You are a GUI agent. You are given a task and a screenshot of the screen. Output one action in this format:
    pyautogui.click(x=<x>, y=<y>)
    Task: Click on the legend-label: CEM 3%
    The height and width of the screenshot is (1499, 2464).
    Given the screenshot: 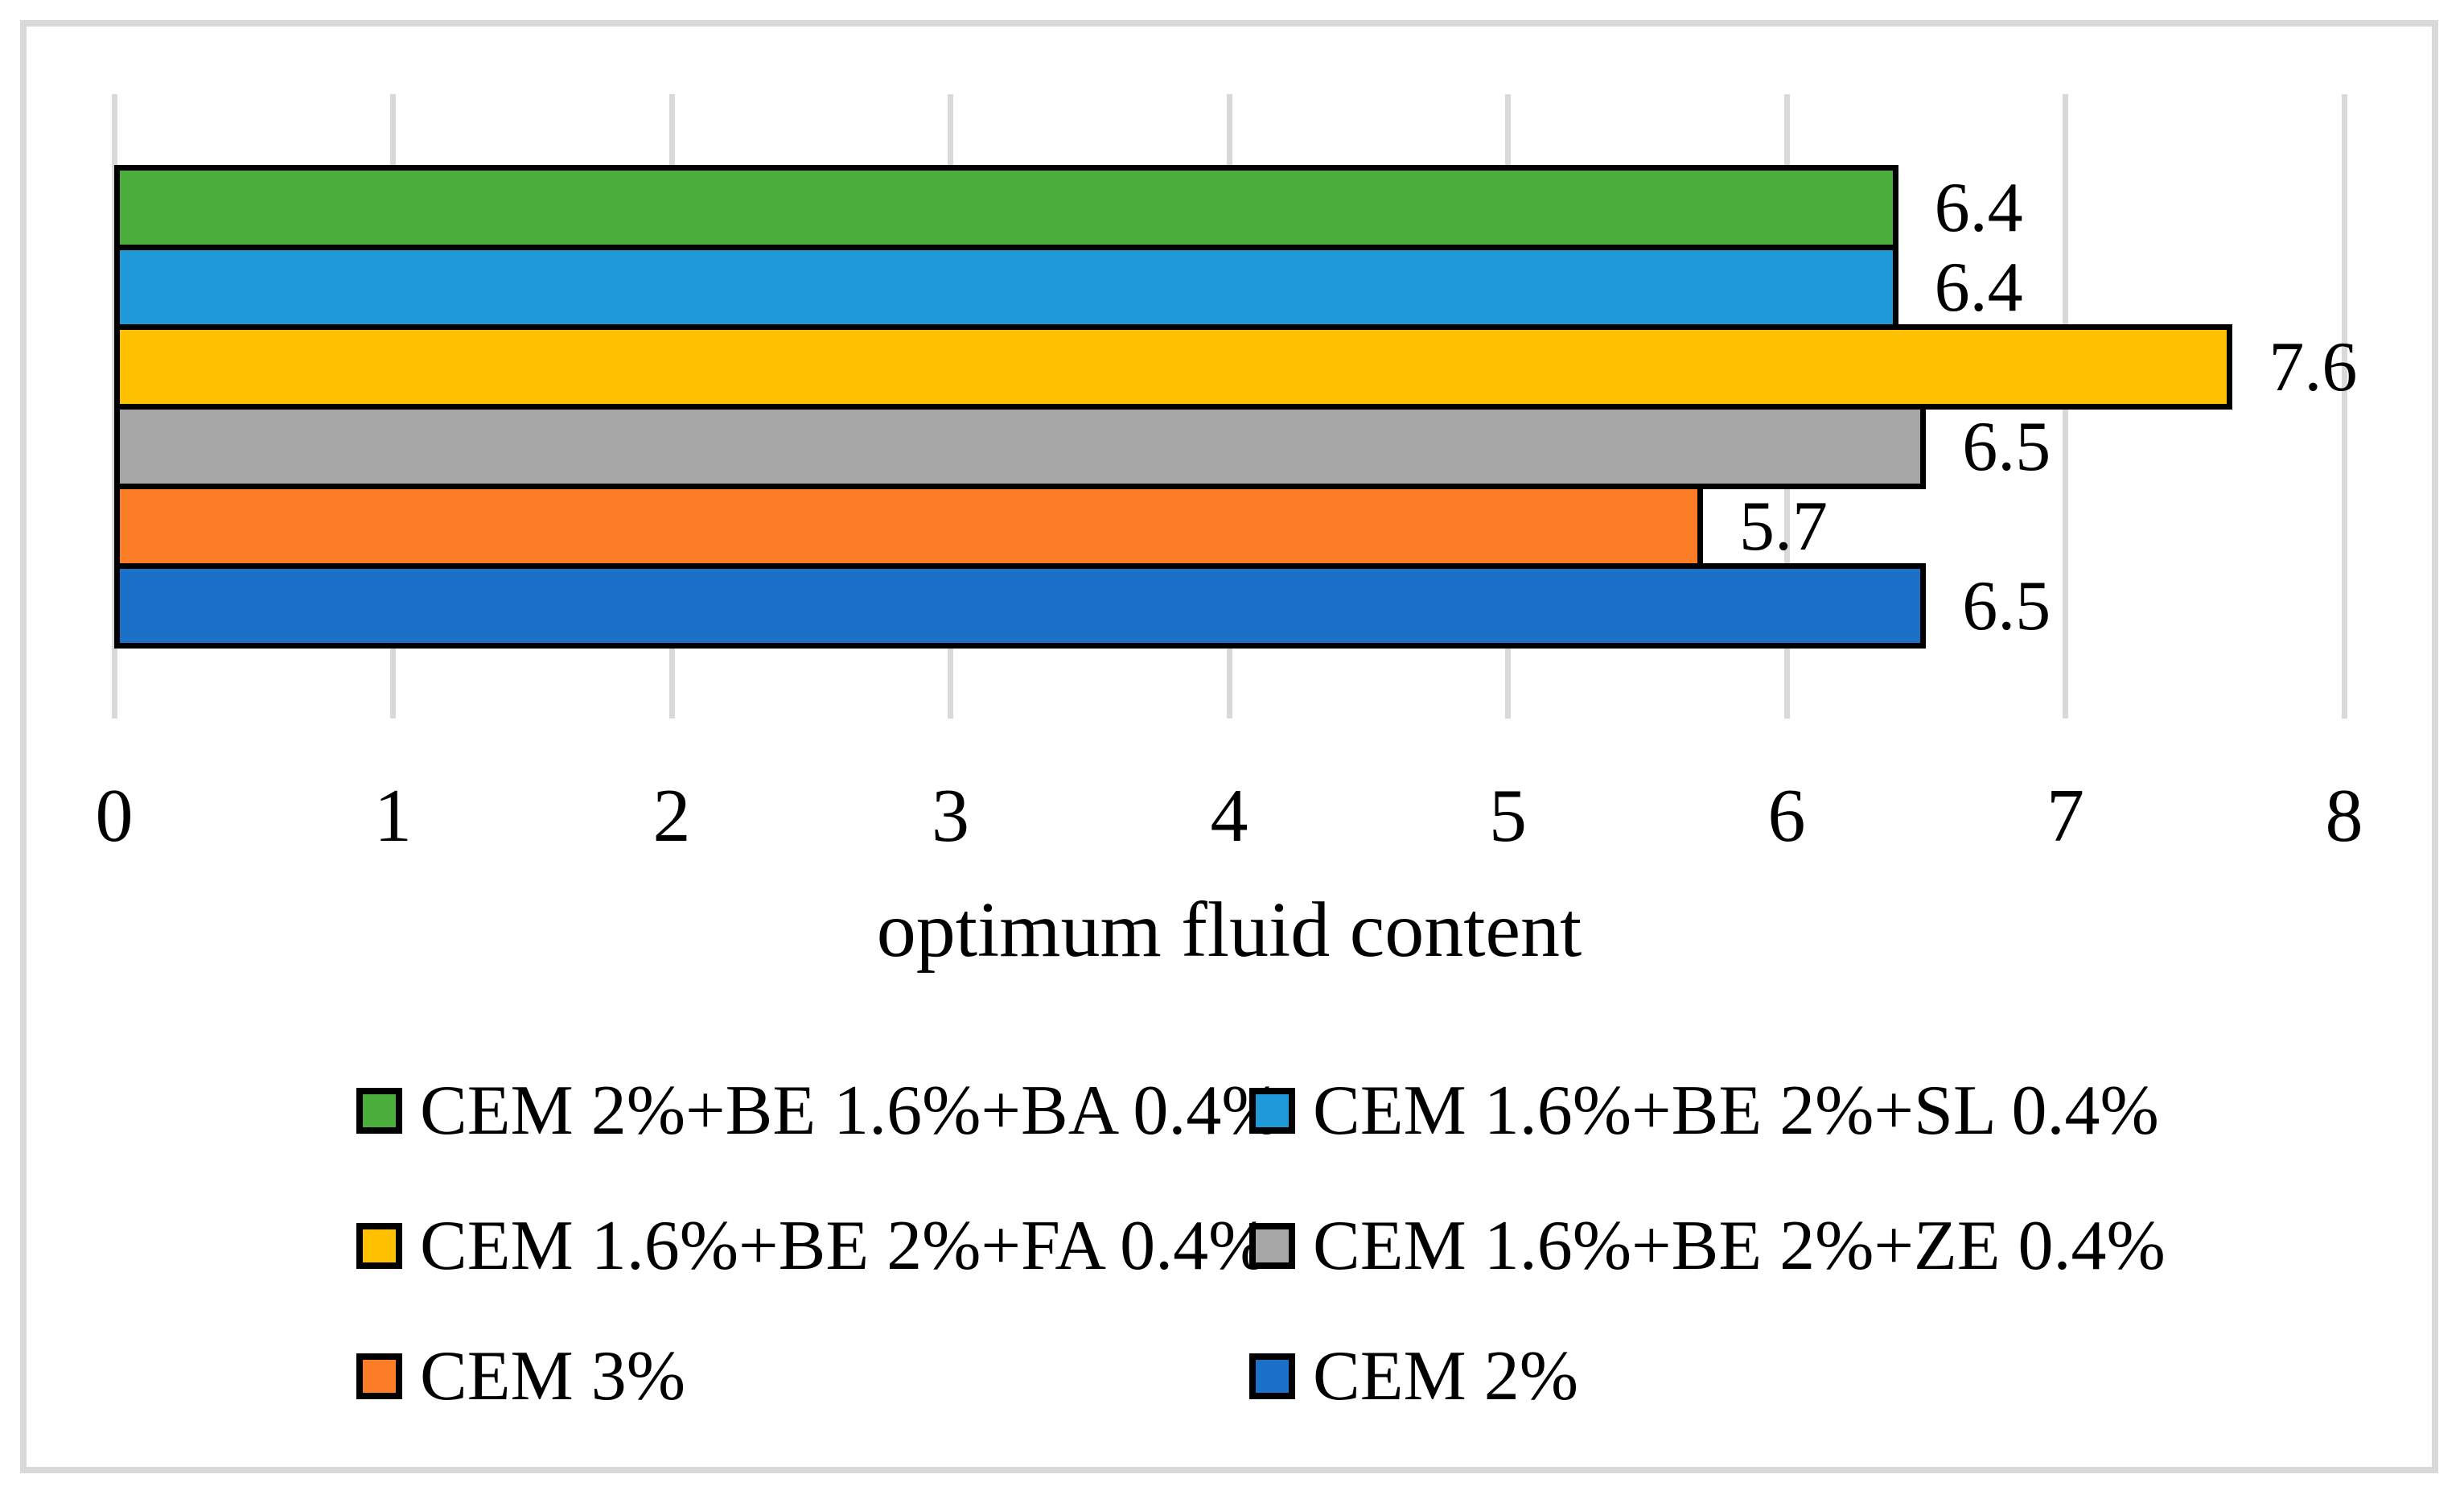 What is the action you would take?
    pyautogui.click(x=552, y=1376)
    